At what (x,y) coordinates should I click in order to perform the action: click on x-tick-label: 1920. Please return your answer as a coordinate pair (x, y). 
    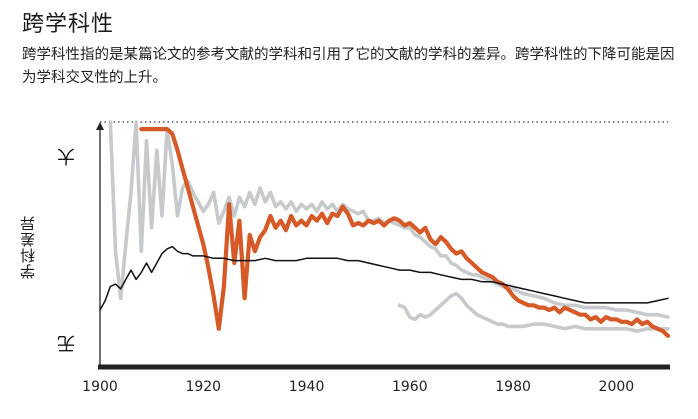
    Looking at the image, I should click on (203, 387).